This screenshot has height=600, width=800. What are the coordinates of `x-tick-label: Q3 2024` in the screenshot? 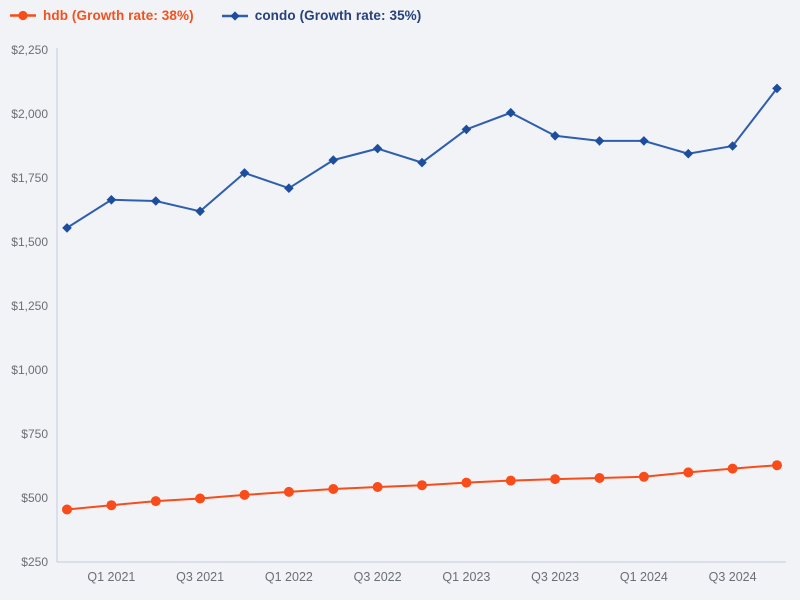 It's located at (733, 577).